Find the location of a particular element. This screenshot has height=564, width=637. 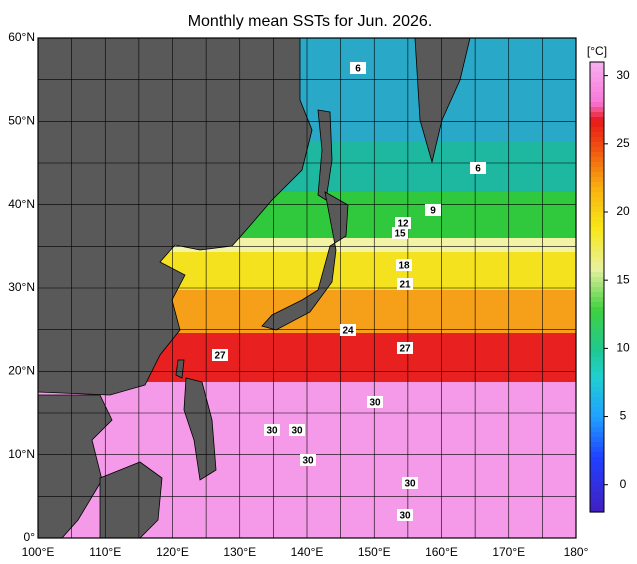

colorbar-tick-label: 10 is located at coordinates (623, 348).